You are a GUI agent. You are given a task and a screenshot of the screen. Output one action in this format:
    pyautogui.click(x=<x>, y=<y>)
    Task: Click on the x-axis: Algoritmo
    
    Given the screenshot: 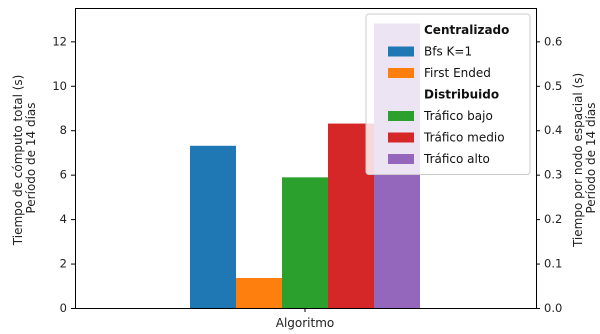 What is the action you would take?
    pyautogui.click(x=305, y=319)
    